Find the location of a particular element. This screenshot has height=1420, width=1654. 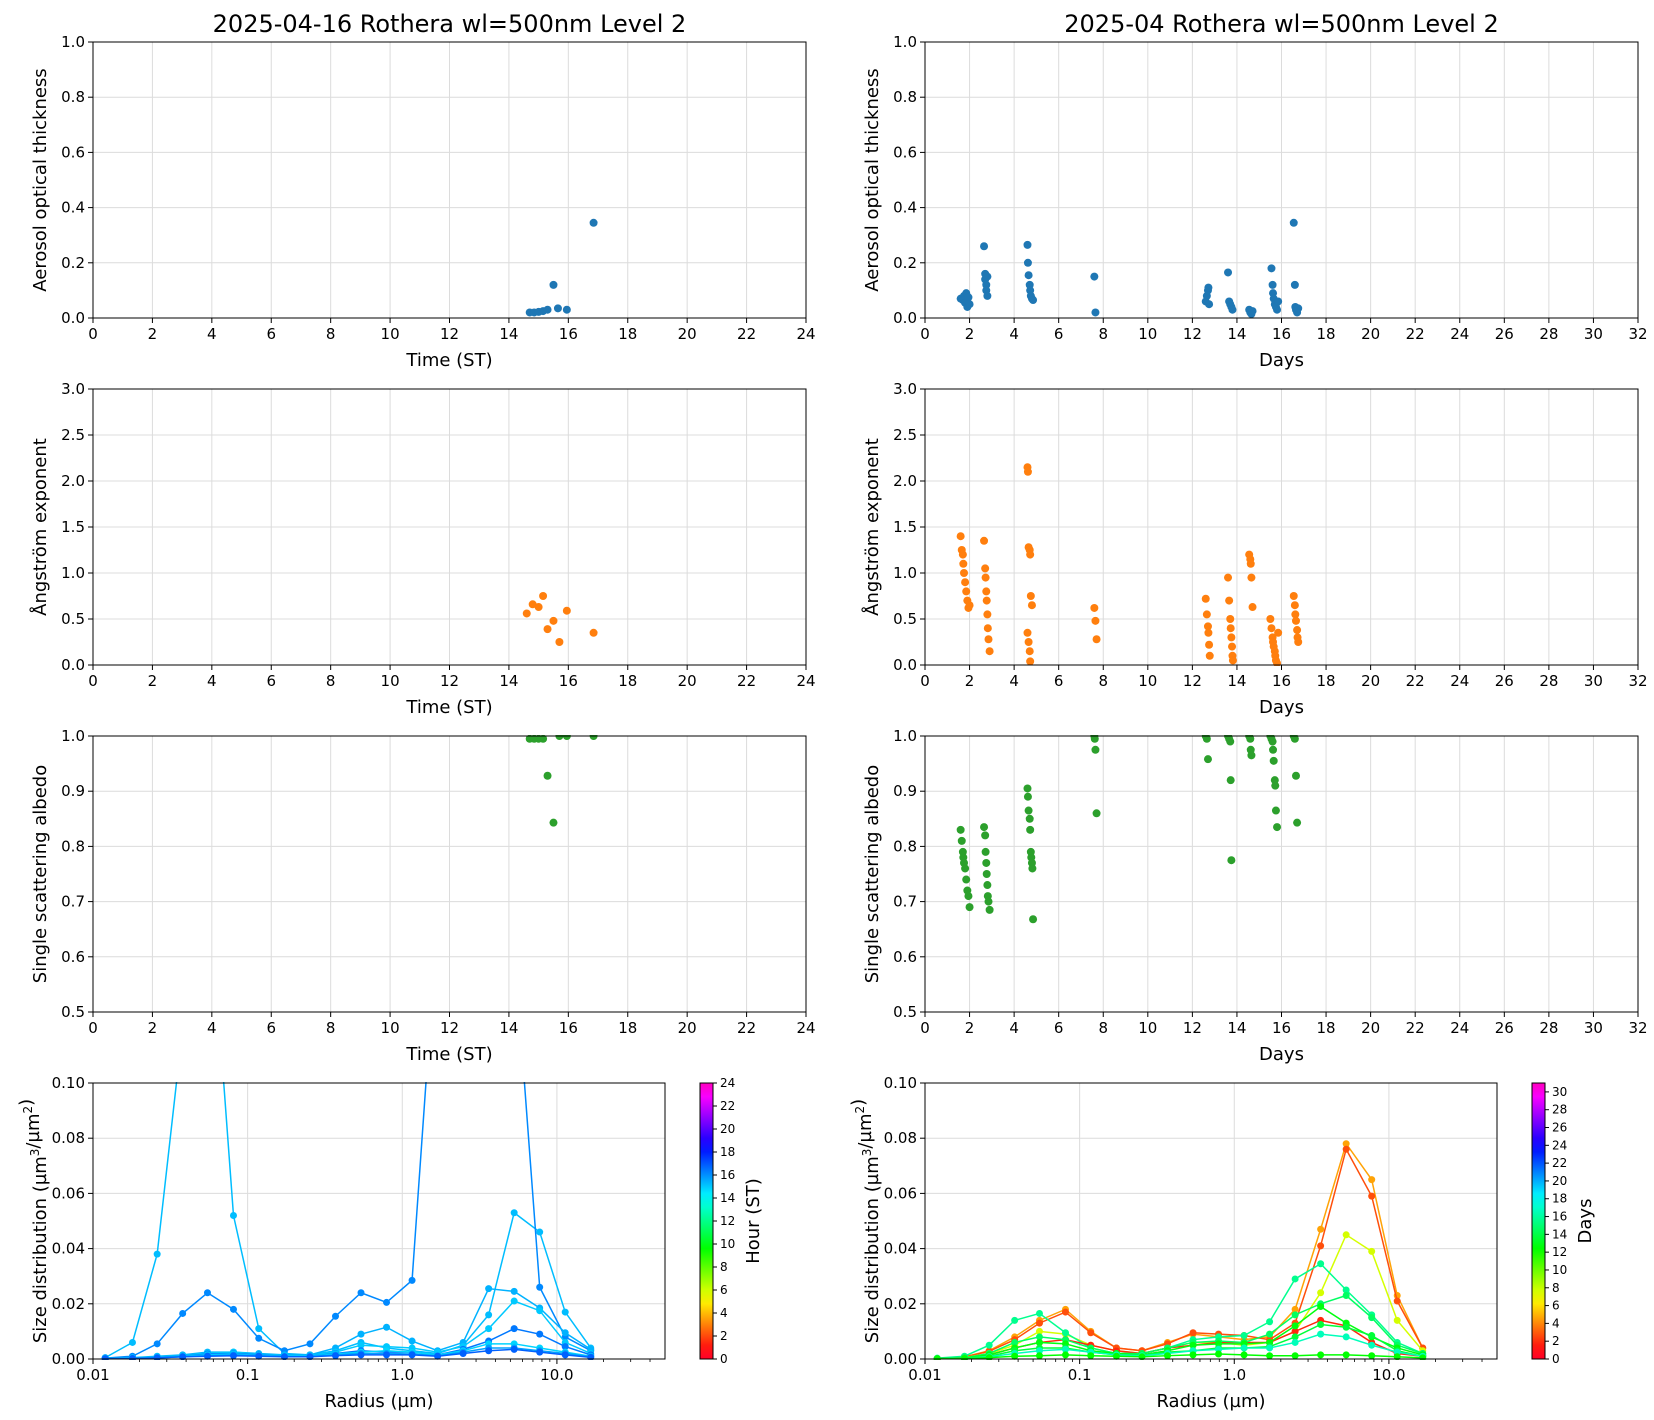

y-tick-label: 0.9 is located at coordinates (73, 791).